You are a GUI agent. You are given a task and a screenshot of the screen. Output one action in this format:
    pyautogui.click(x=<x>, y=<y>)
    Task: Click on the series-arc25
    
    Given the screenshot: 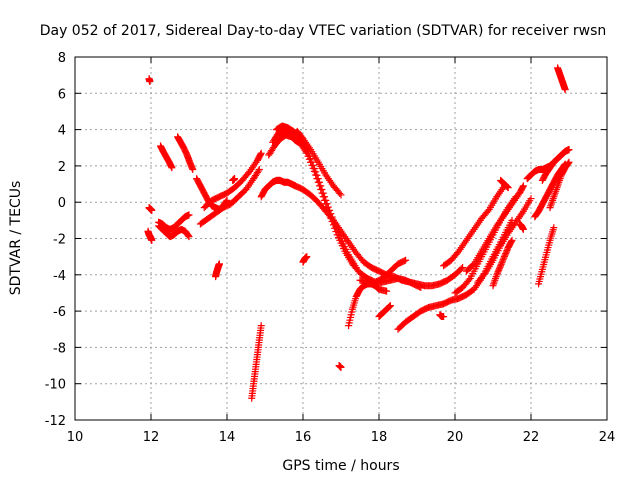 What is the action you would take?
    pyautogui.click(x=442, y=316)
    